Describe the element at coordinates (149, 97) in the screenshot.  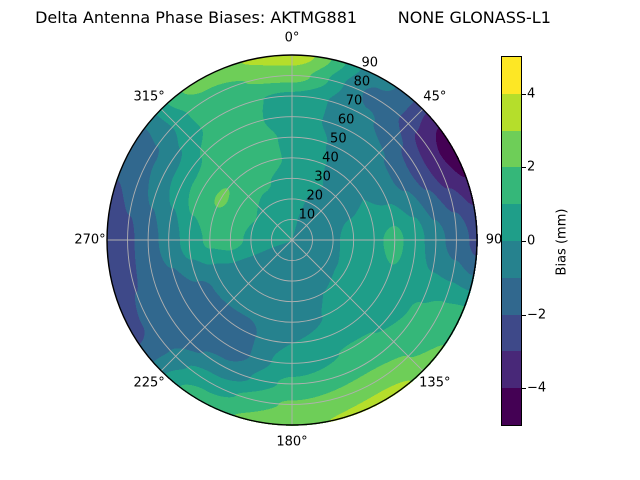
I see `theta-tick-label: 315°` at that location.